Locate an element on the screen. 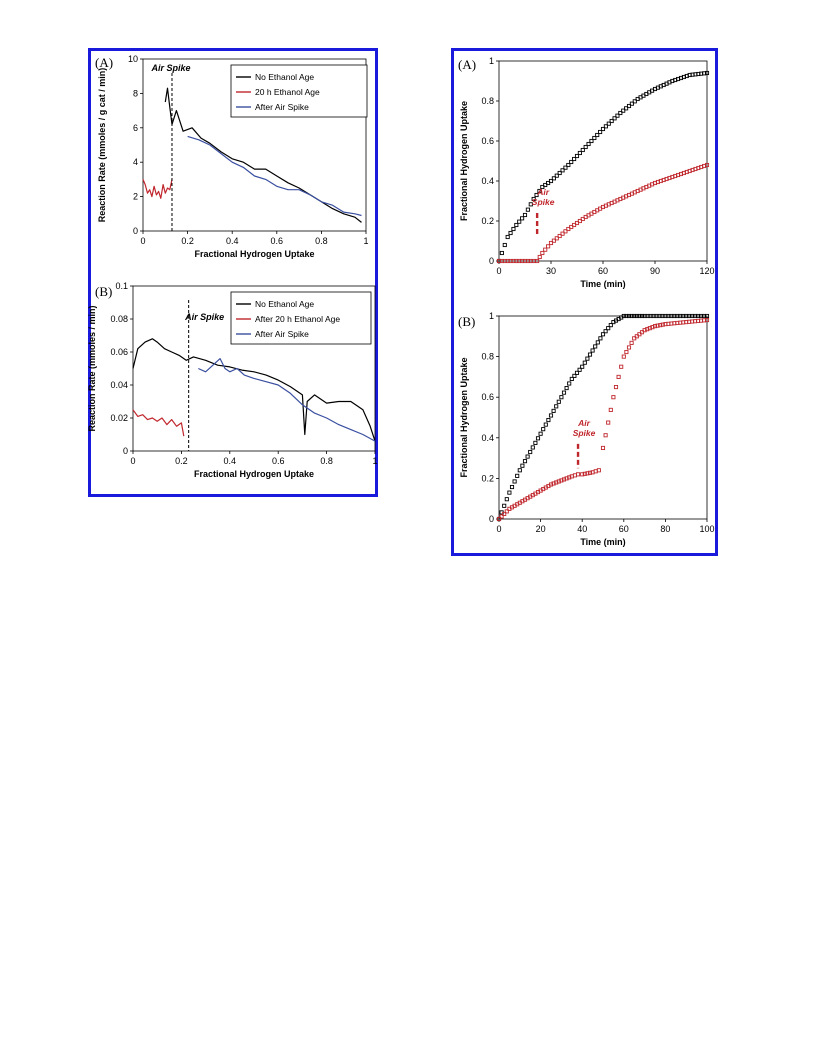 The image size is (816, 1056). y-tick-label: 0.8 is located at coordinates (487, 357).